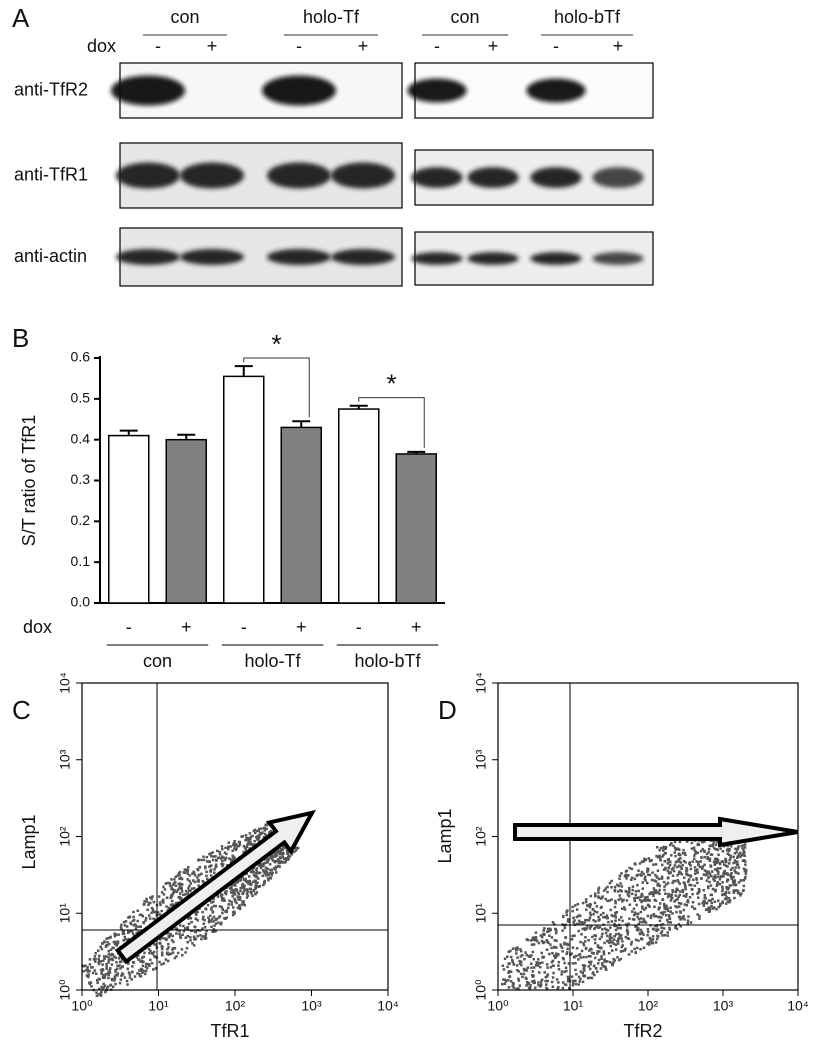 Image resolution: width=814 pixels, height=1050 pixels. Describe the element at coordinates (618, 177) in the screenshot. I see `blot-band` at that location.